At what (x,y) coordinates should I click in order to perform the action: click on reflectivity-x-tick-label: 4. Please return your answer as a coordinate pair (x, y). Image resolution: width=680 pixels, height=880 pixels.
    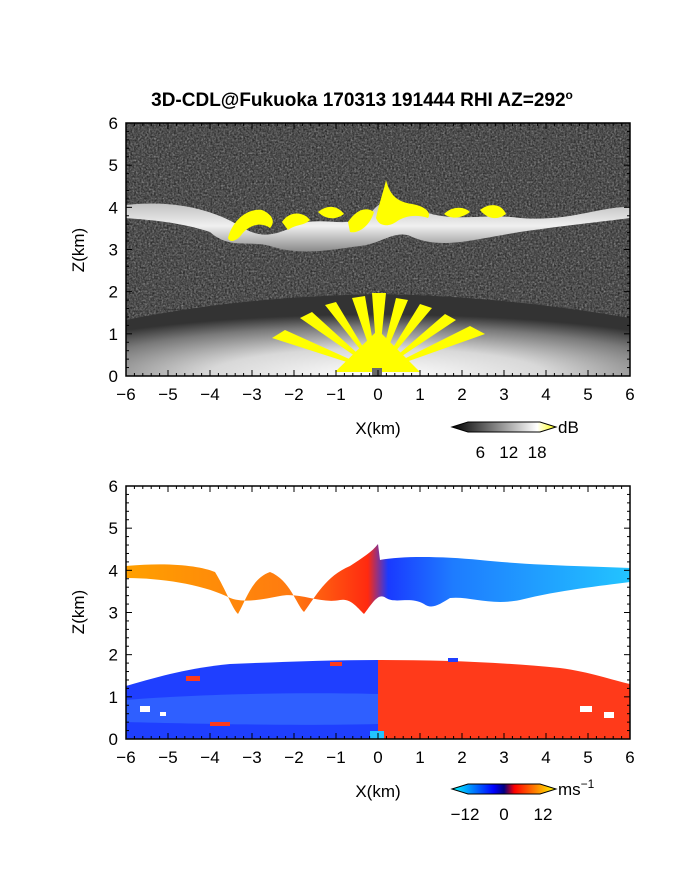
    Looking at the image, I should click on (545, 394).